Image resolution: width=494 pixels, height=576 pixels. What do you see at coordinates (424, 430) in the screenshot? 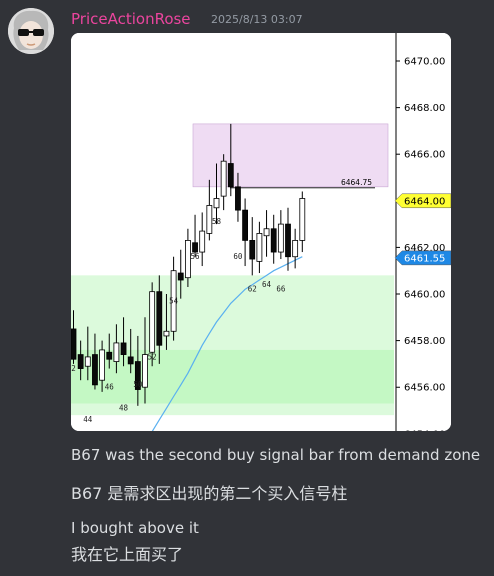
I see `axis-tick-label: 6454.00` at bounding box center [424, 430].